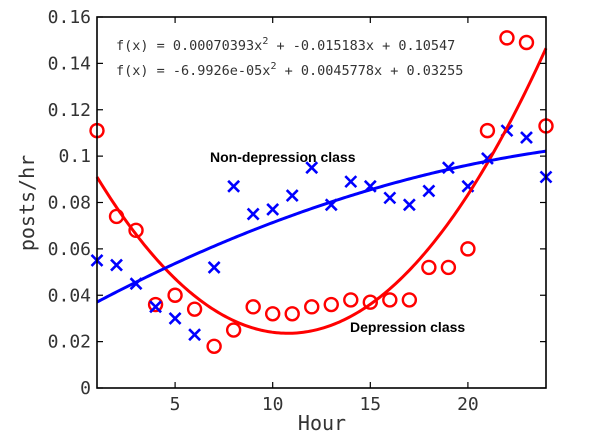 The width and height of the screenshot is (597, 434). Describe the element at coordinates (69, 342) in the screenshot. I see `y-tick-label: 0.02` at that location.